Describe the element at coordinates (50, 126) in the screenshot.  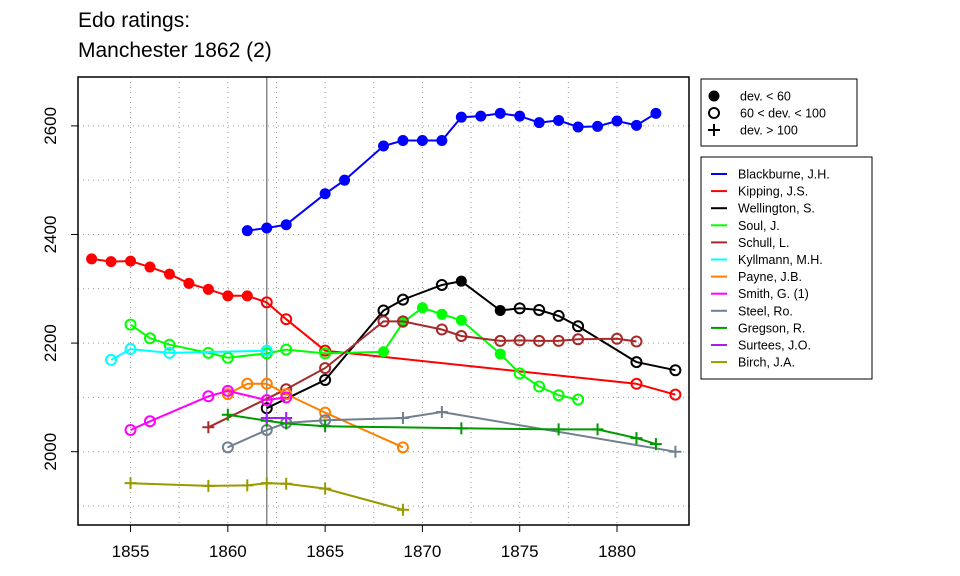
I see `y-tick-label: 2600` at that location.